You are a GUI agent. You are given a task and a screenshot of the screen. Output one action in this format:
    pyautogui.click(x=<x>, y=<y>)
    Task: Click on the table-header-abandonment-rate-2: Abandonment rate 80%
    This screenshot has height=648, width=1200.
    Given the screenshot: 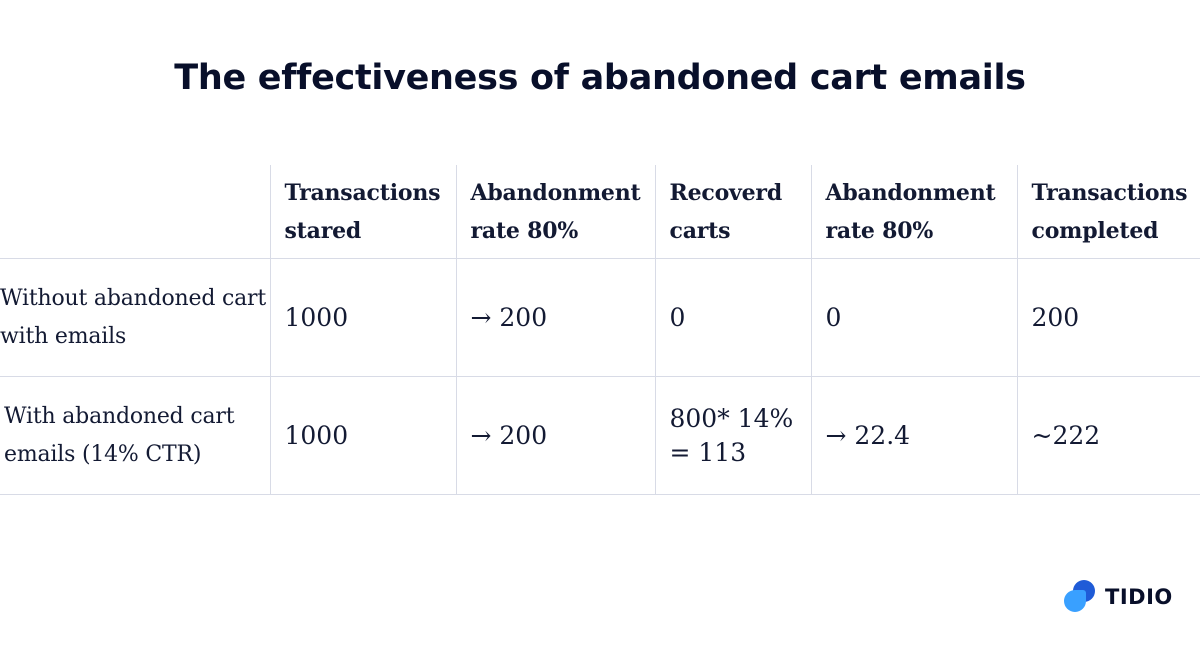 What is the action you would take?
    pyautogui.click(x=913, y=212)
    